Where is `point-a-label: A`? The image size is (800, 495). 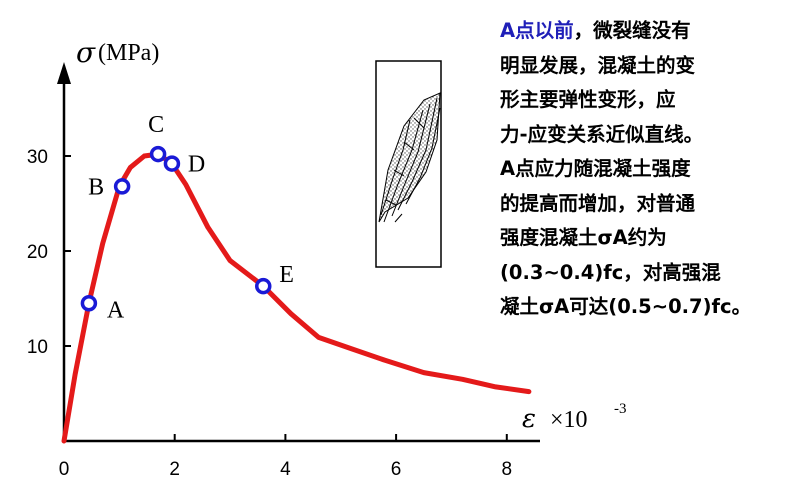
point-a-label: A is located at coordinates (116, 310).